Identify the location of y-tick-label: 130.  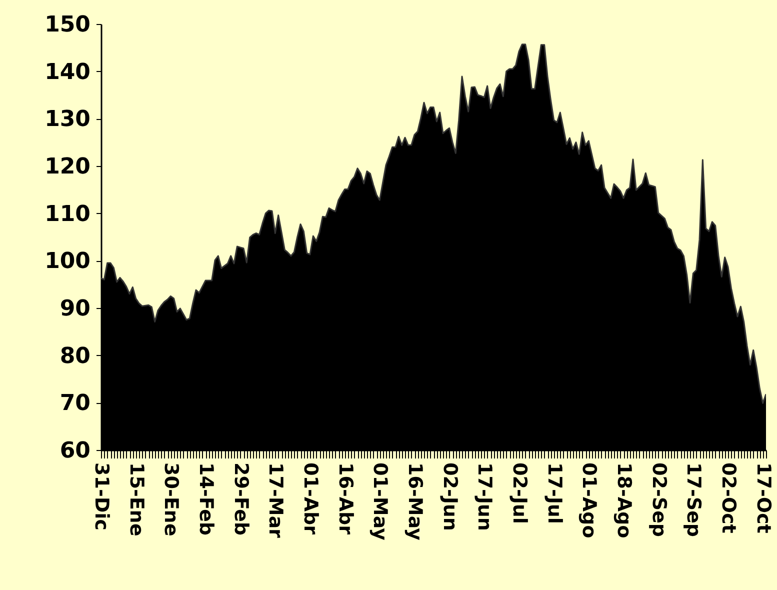
(67, 119).